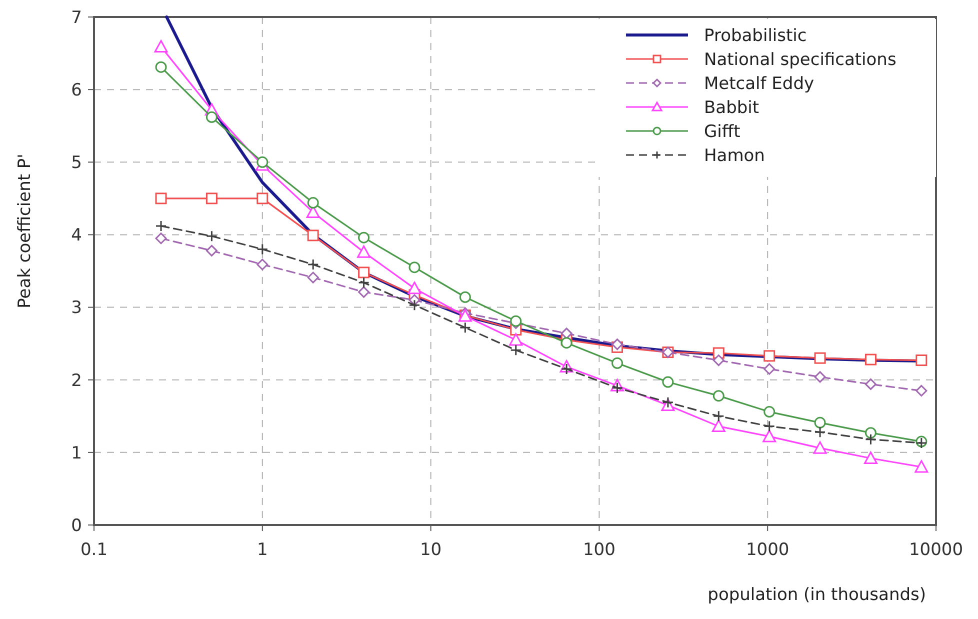 Image resolution: width=978 pixels, height=619 pixels. What do you see at coordinates (94, 550) in the screenshot?
I see `x-tick-label: 0.1` at bounding box center [94, 550].